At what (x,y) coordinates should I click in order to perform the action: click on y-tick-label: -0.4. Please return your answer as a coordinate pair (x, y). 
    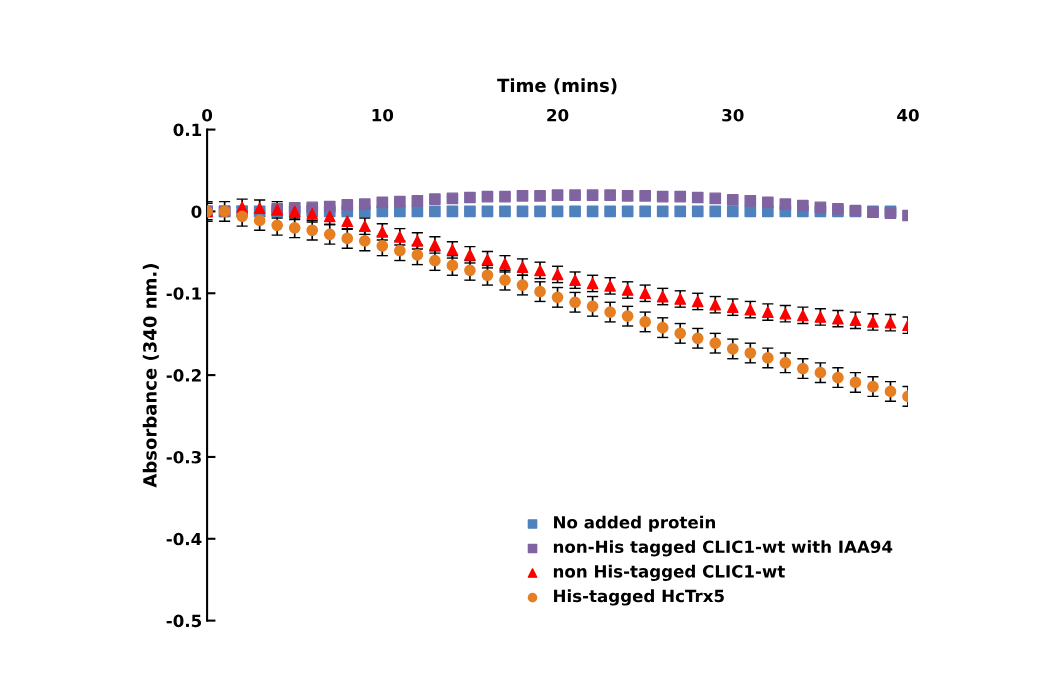
    Looking at the image, I should click on (184, 539).